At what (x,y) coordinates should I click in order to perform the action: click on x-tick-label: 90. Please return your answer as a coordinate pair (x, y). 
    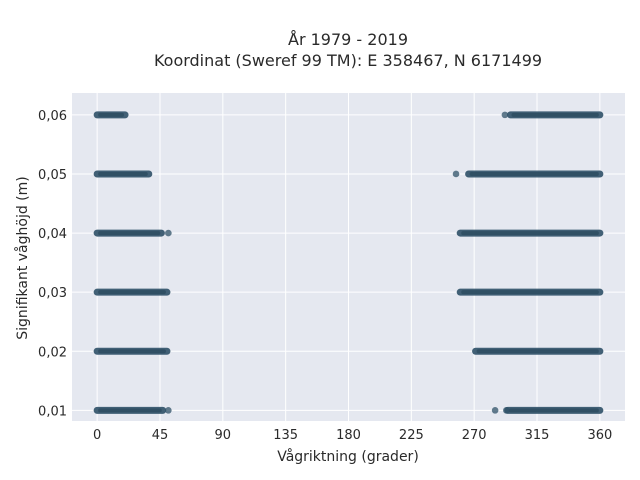
    Looking at the image, I should click on (223, 435).